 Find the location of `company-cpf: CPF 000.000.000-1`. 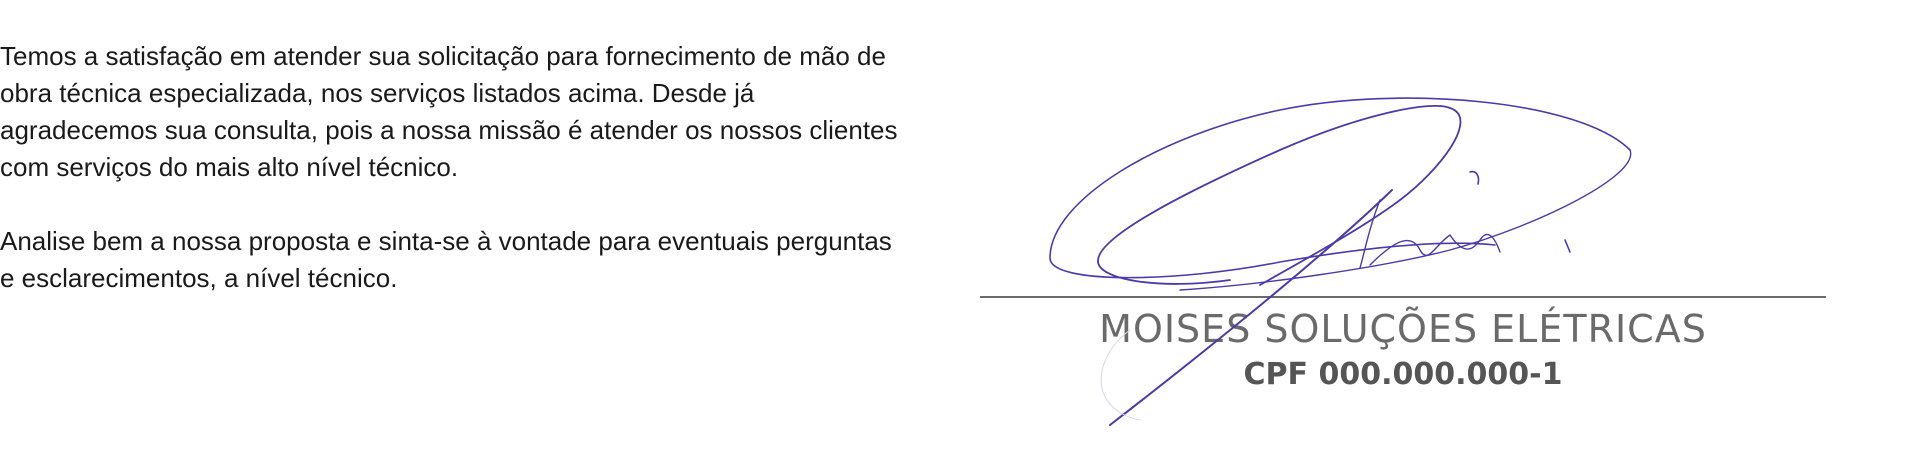

company-cpf: CPF 000.000.000-1 is located at coordinates (1403, 374).